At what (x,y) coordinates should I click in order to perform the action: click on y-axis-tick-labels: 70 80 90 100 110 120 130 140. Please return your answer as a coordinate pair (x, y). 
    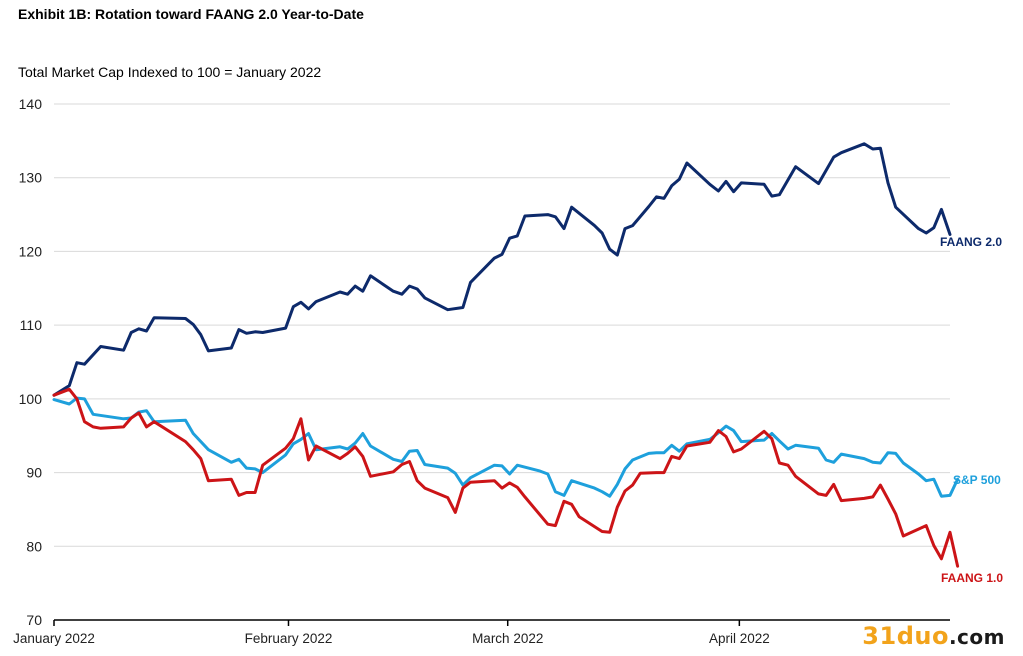
    Looking at the image, I should click on (31, 362).